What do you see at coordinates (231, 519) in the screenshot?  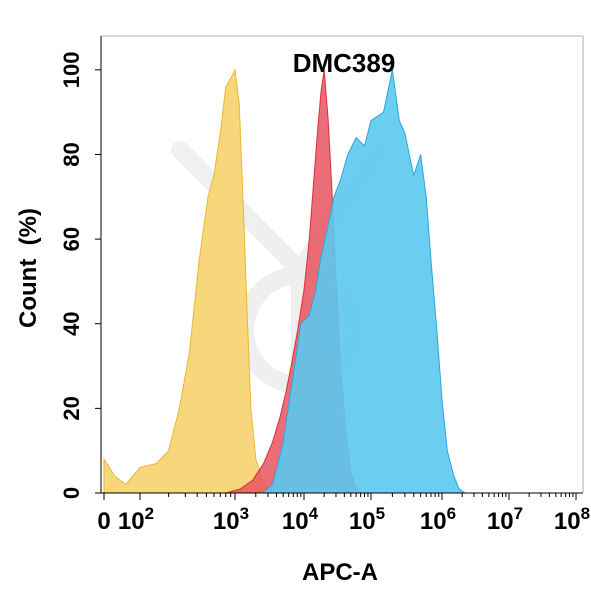 I see `x-tick-label: 10³` at bounding box center [231, 519].